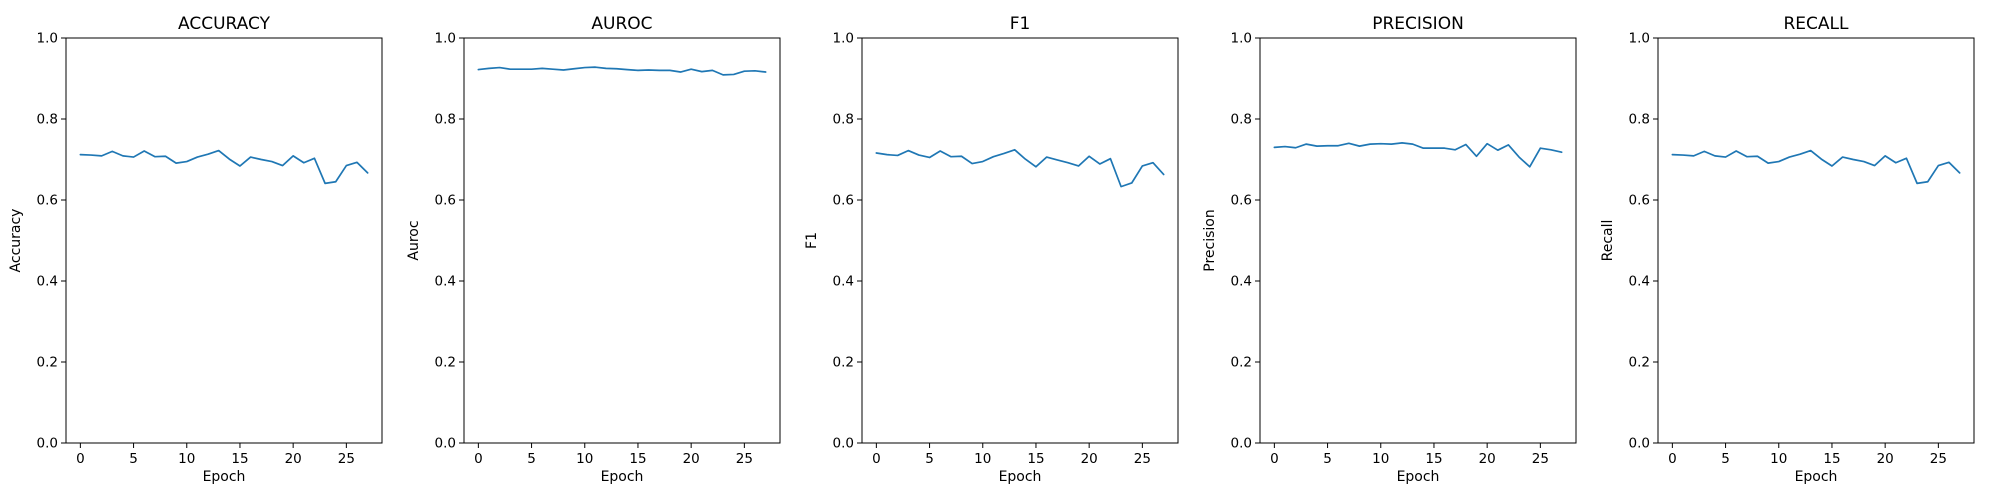 Image resolution: width=2000 pixels, height=500 pixels. What do you see at coordinates (224, 24) in the screenshot?
I see `chart-title: ACCURACY` at bounding box center [224, 24].